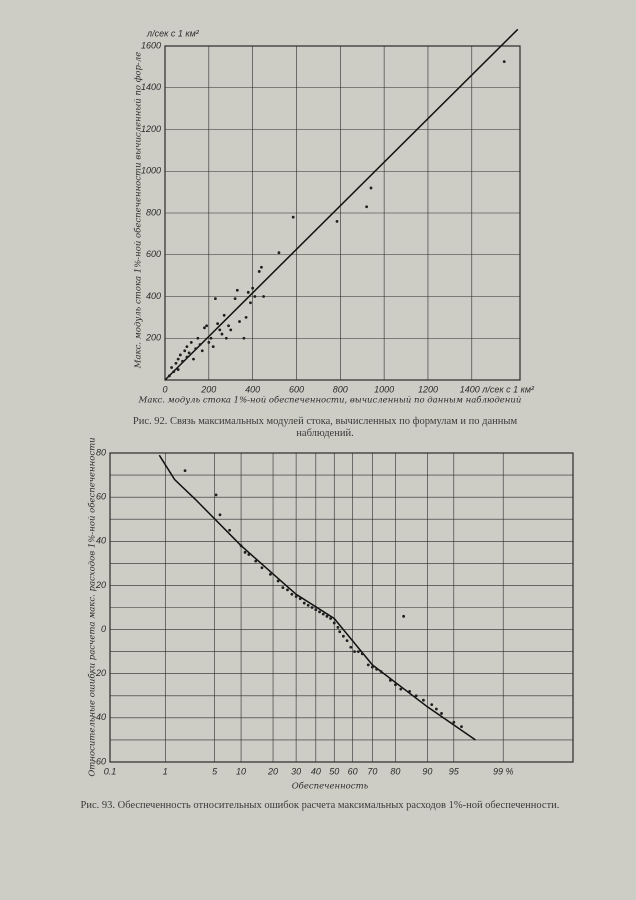  I want to click on y-tick-label: 40, so click(101, 541).